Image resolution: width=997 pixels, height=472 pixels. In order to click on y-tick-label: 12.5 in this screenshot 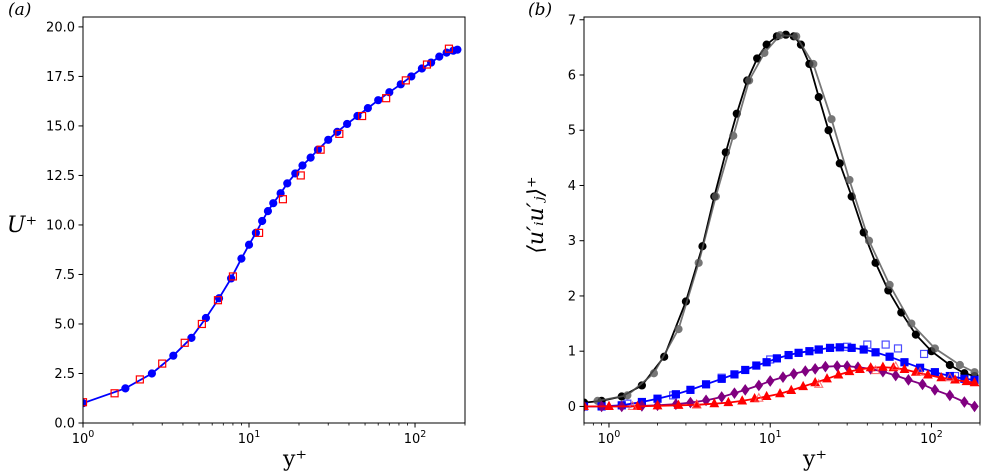, I will do `click(60, 176)`.